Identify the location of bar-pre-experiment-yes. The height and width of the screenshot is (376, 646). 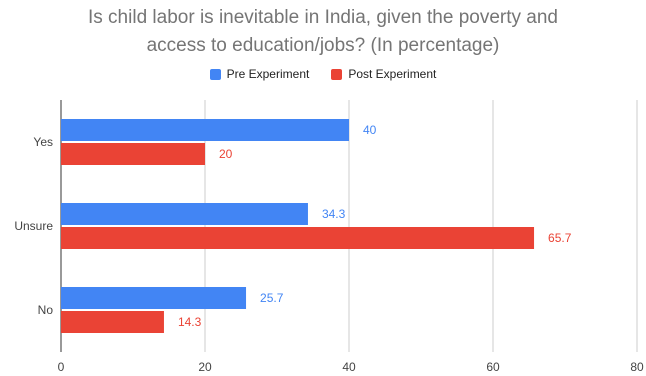
(205, 130).